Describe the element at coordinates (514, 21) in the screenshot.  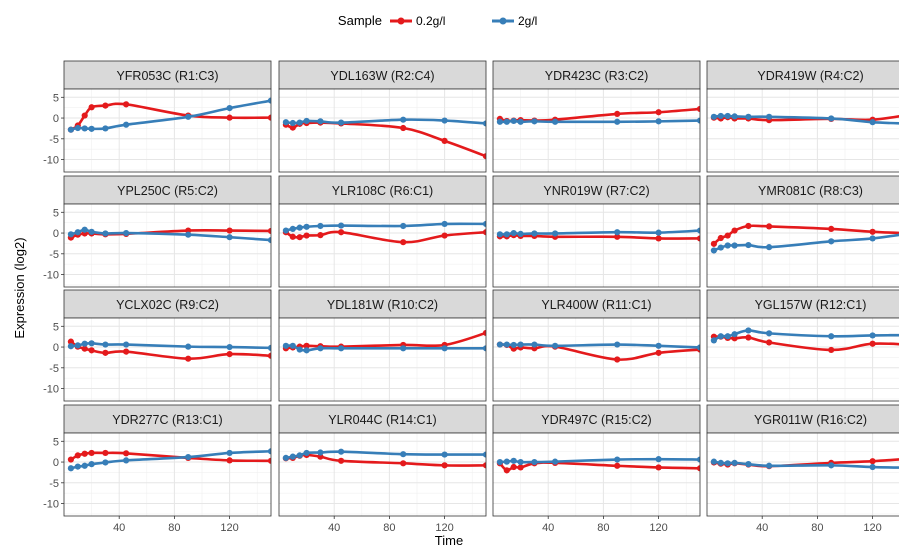
I see `legend-entry: 2g/l` at that location.